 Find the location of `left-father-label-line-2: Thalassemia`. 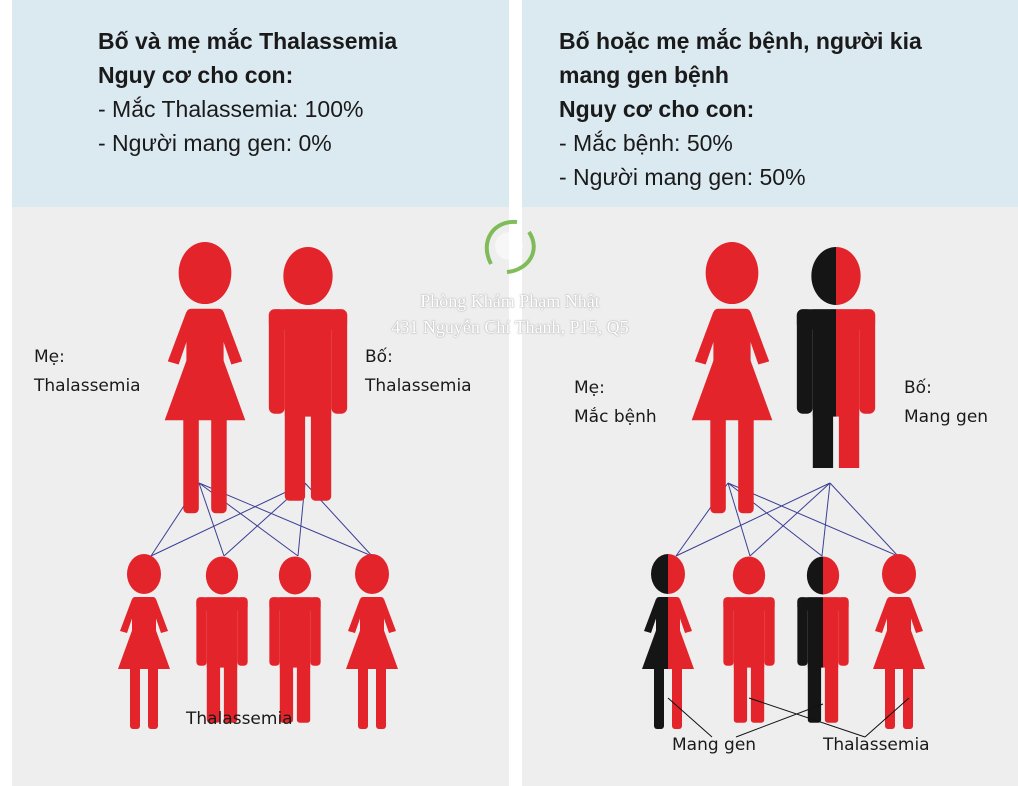

left-father-label-line-2: Thalassemia is located at coordinates (418, 386).